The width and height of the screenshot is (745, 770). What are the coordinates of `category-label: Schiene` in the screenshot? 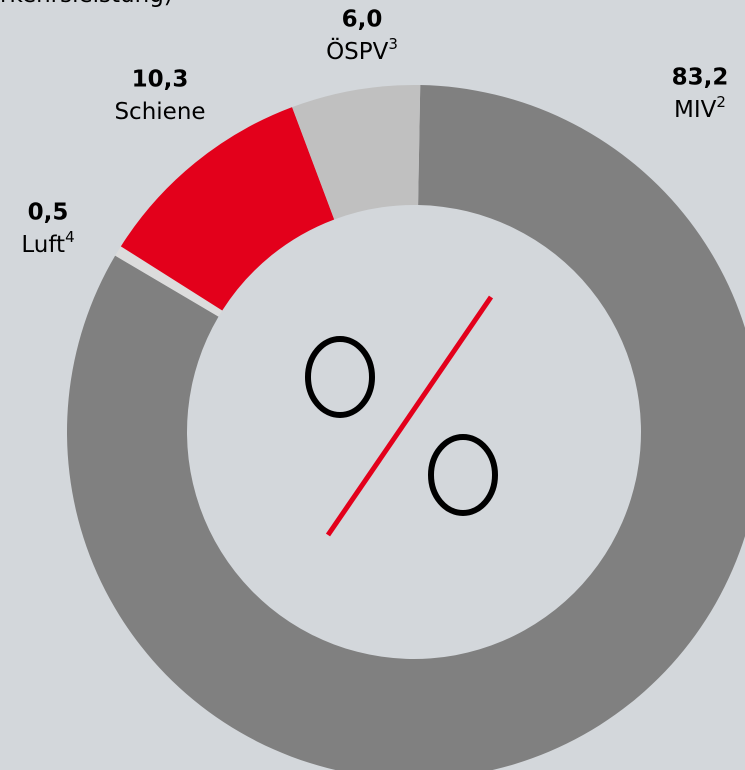 It's located at (159, 112).